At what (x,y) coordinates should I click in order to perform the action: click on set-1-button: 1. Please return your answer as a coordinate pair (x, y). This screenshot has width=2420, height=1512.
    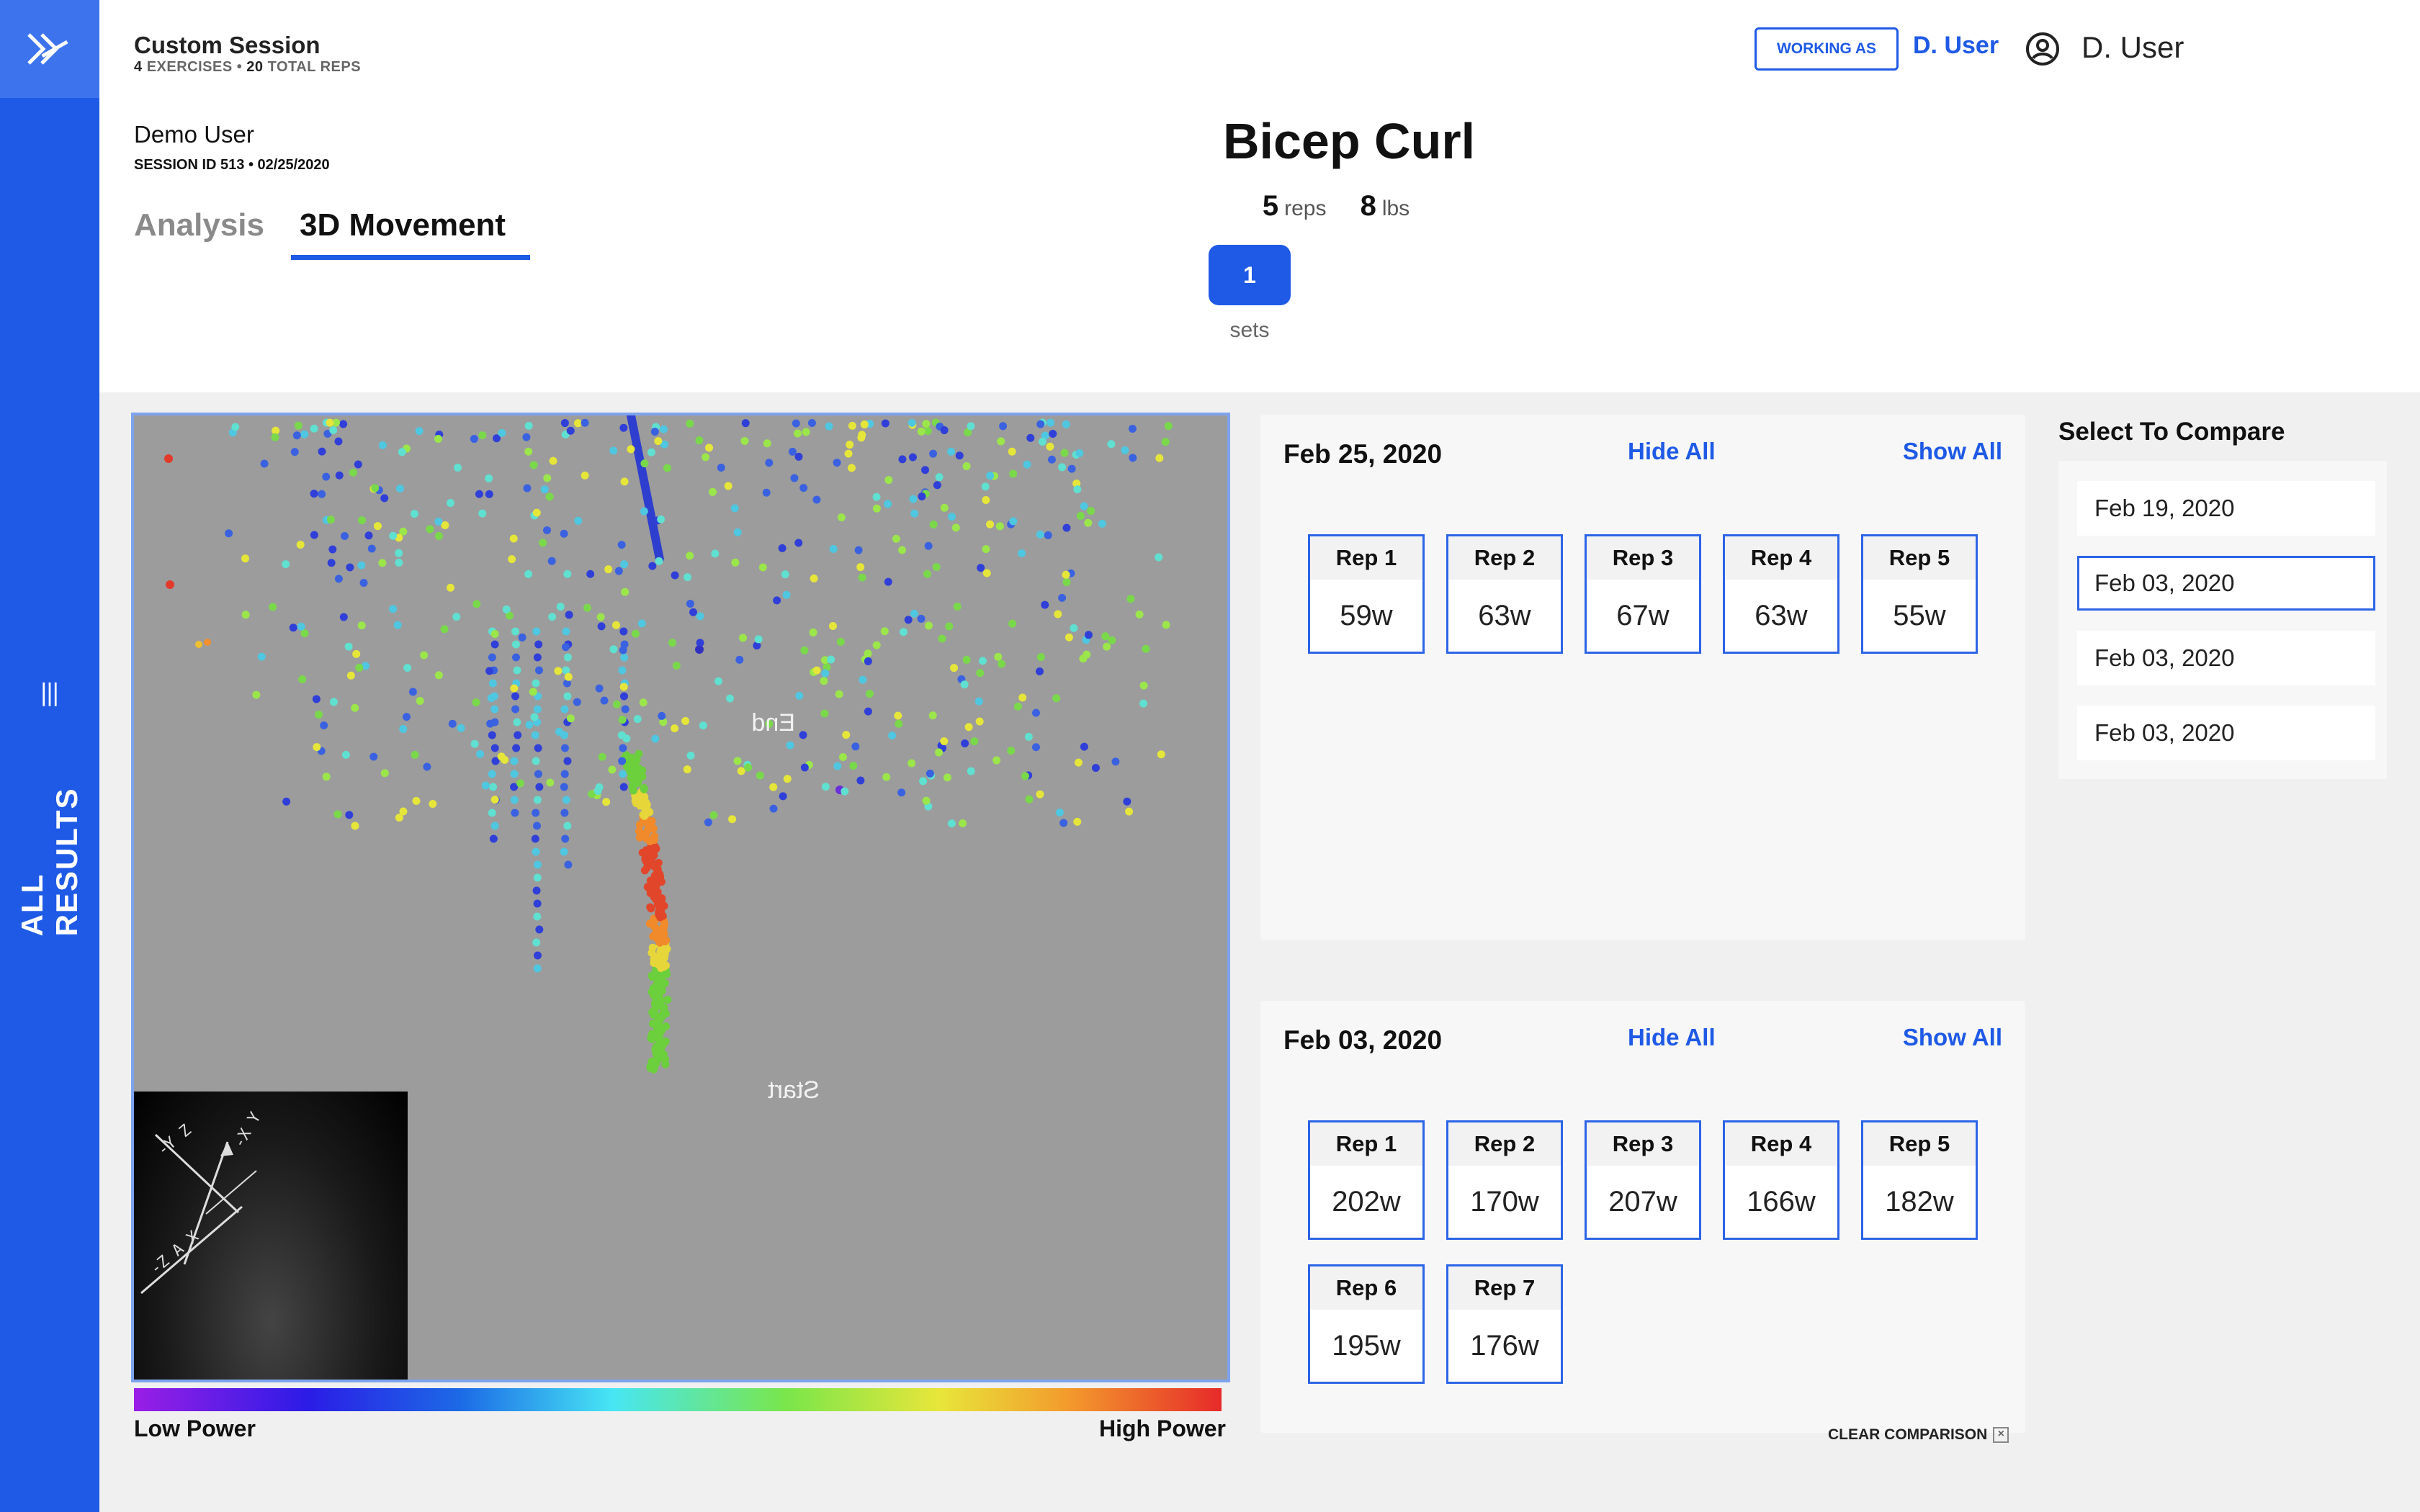
    Looking at the image, I should click on (1250, 275).